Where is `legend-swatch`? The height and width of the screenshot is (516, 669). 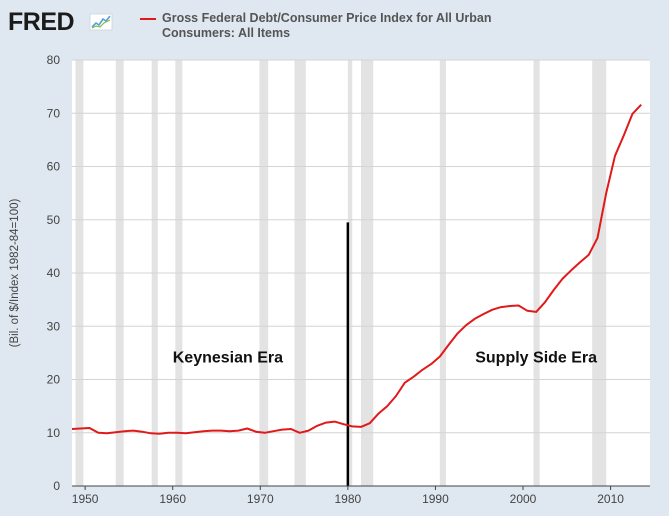 legend-swatch is located at coordinates (148, 19).